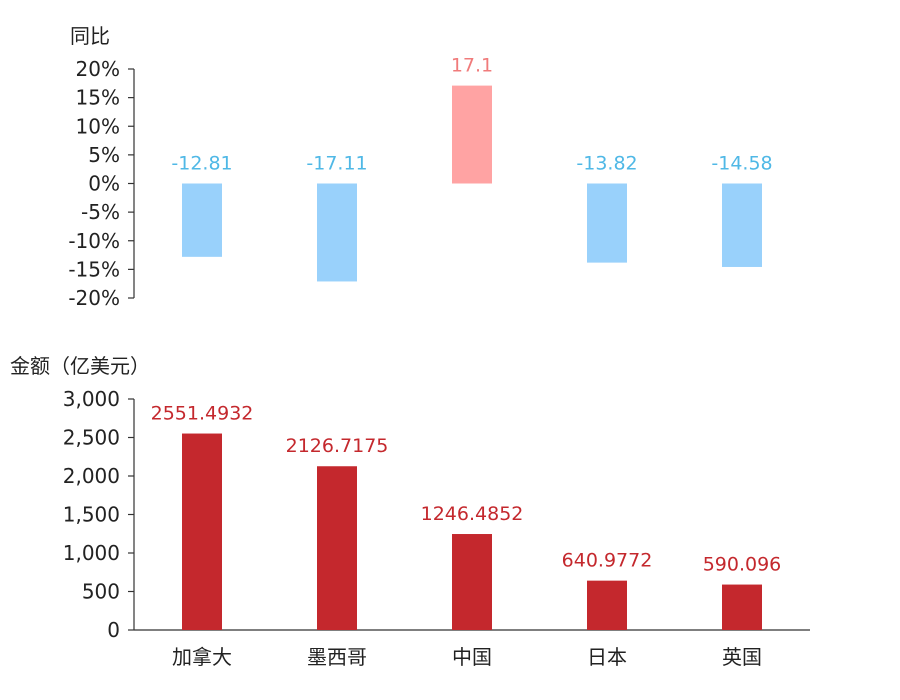  What do you see at coordinates (104, 184) in the screenshot?
I see `yoy-y-tick-label: 0%` at bounding box center [104, 184].